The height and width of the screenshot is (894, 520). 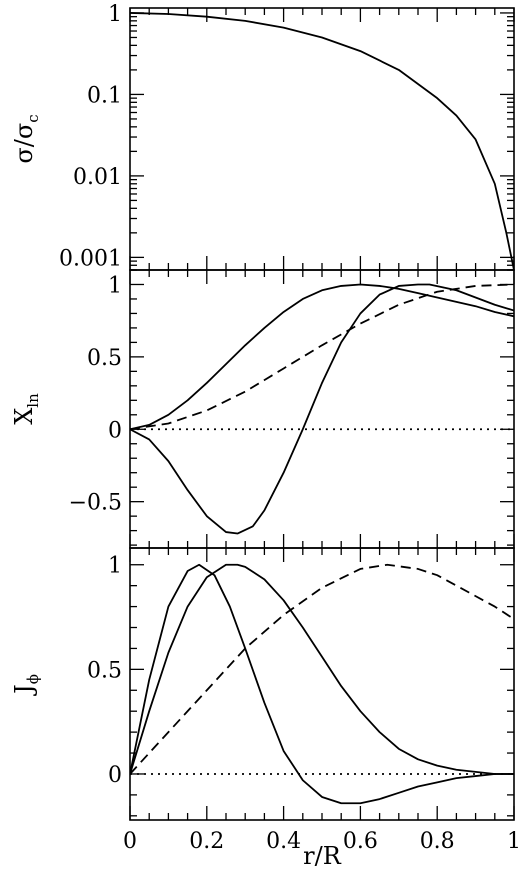 I want to click on y-tick-label: 0.001, so click(x=90, y=258).